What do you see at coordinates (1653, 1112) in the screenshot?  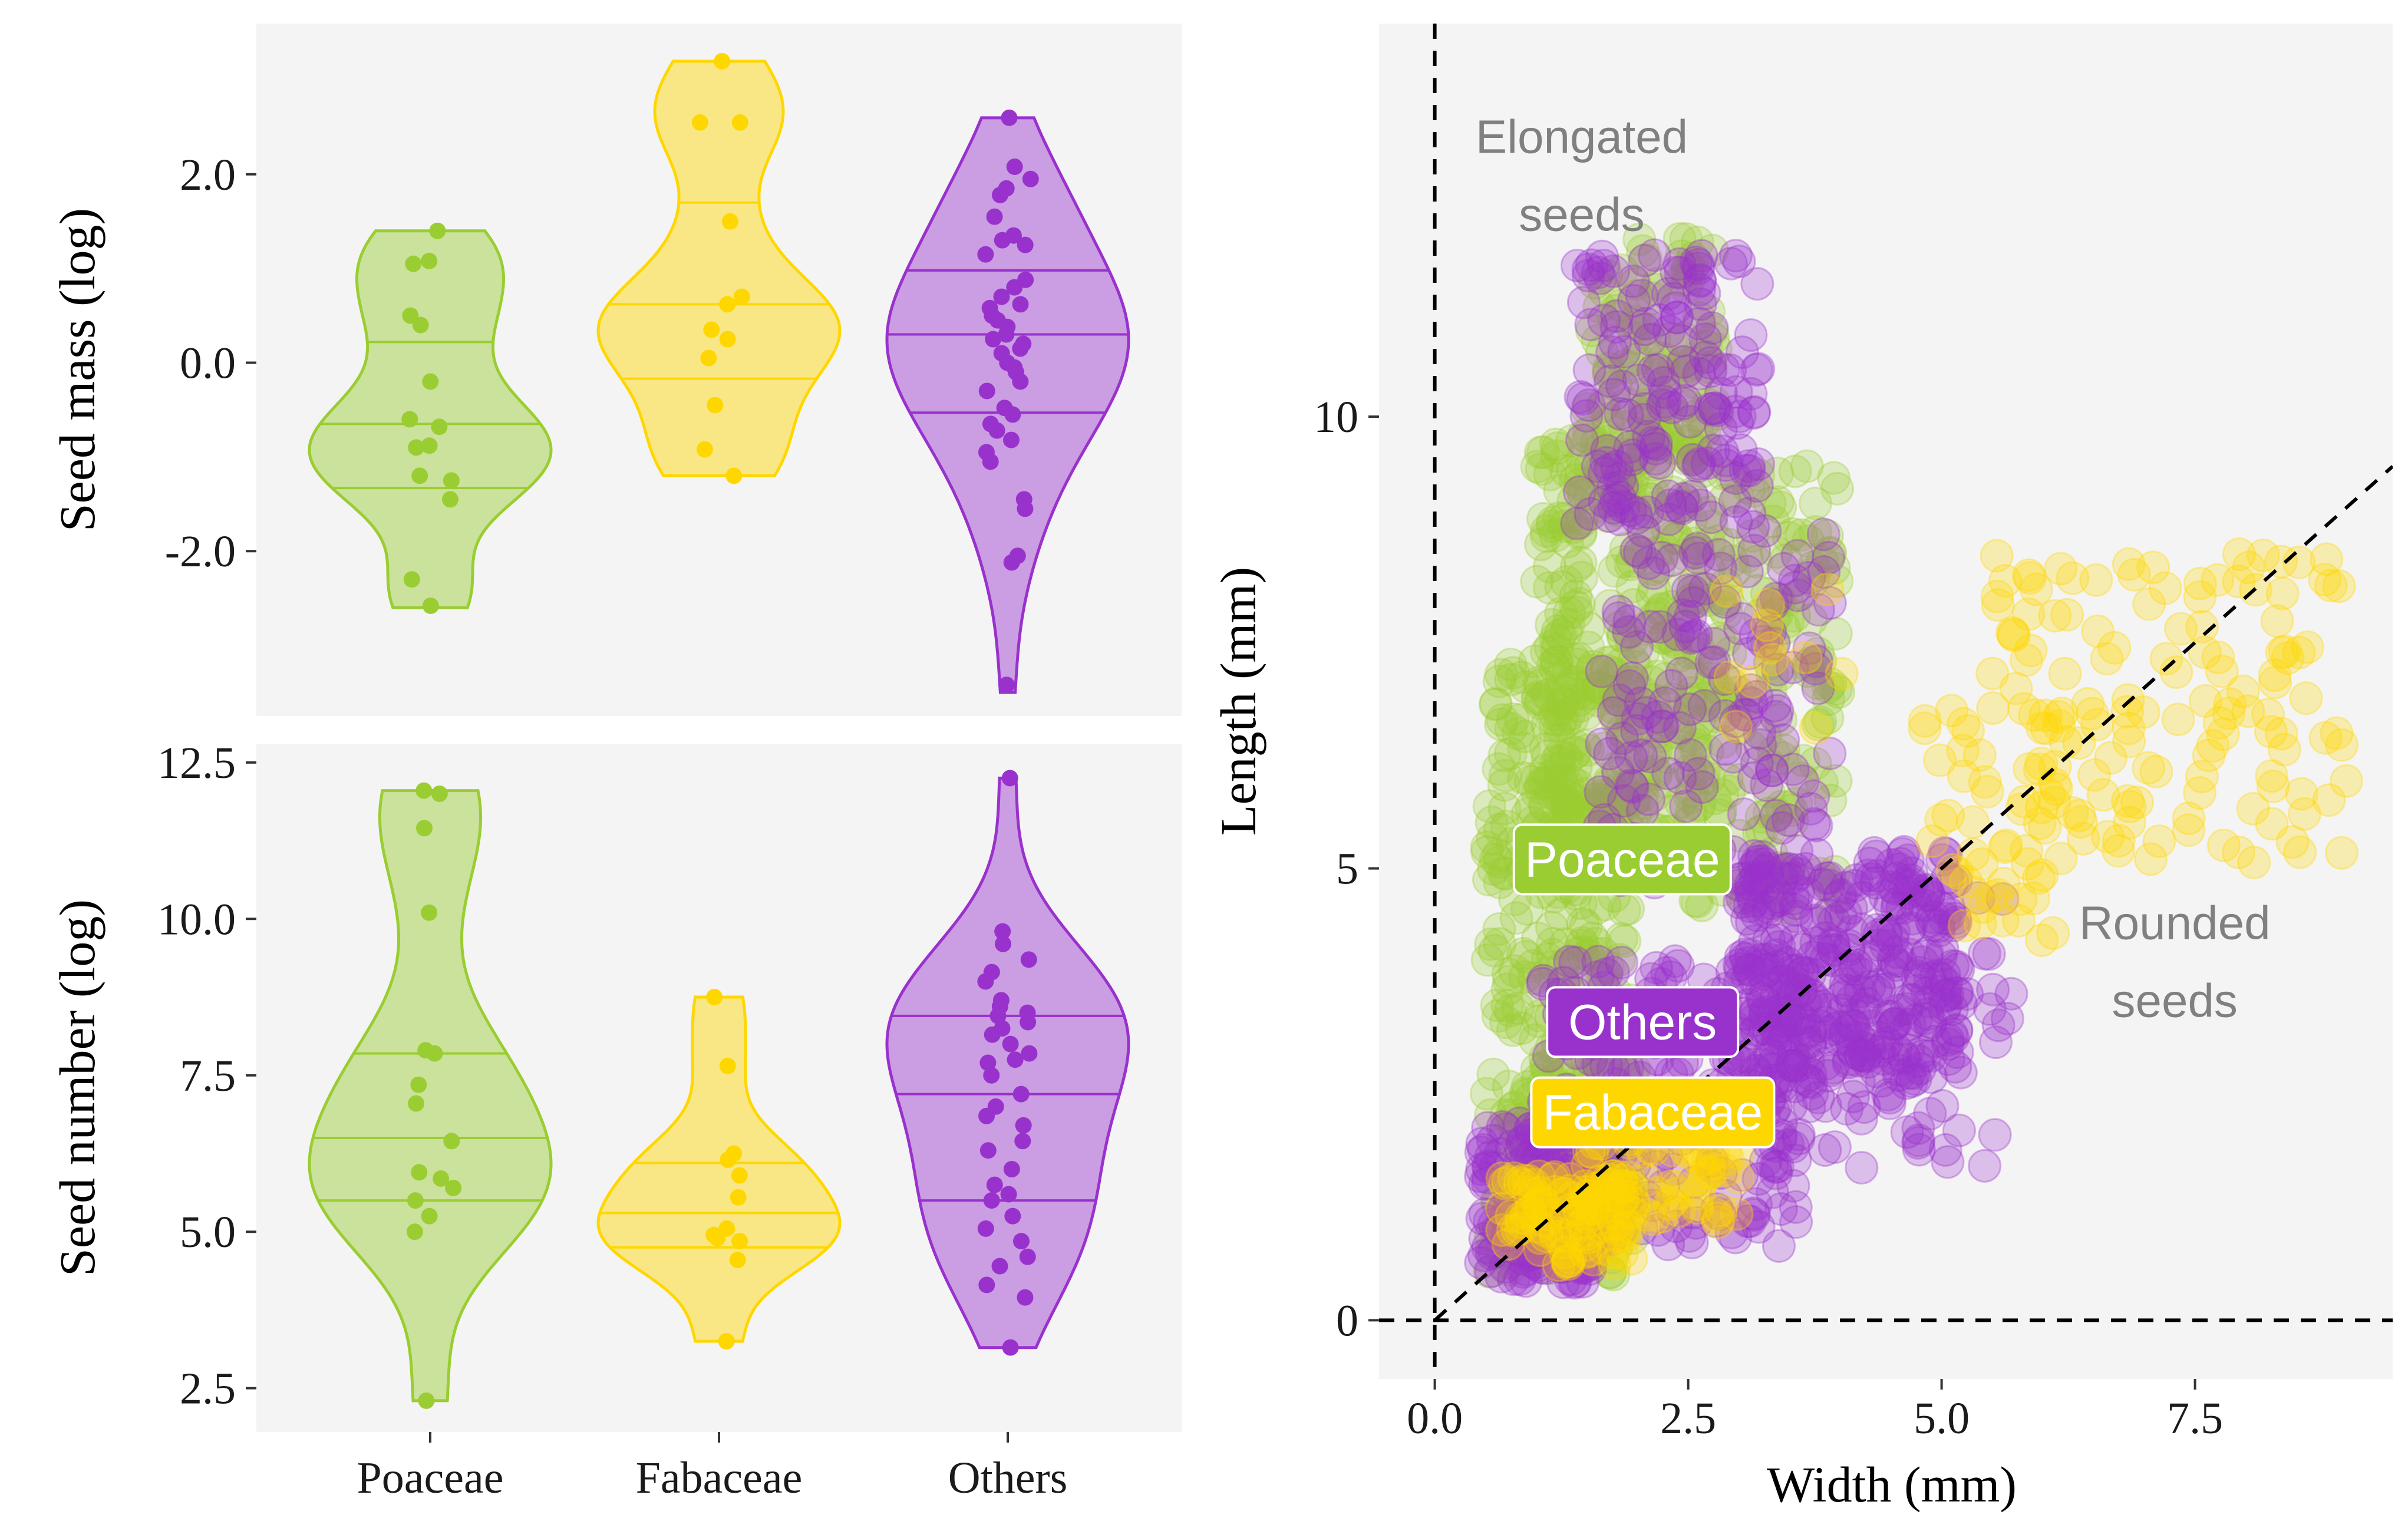 I see `group-label-text: Fabaceae` at bounding box center [1653, 1112].